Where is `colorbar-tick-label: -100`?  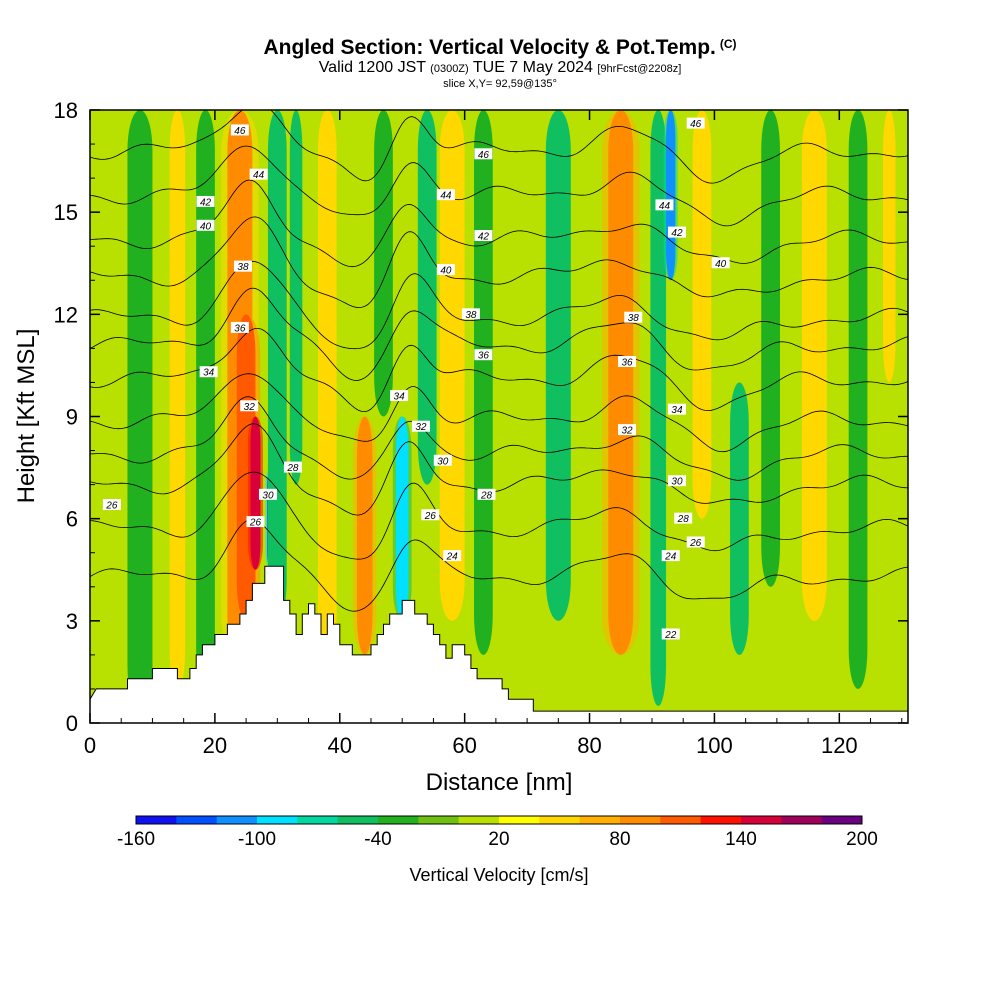
colorbar-tick-label: -100 is located at coordinates (257, 839).